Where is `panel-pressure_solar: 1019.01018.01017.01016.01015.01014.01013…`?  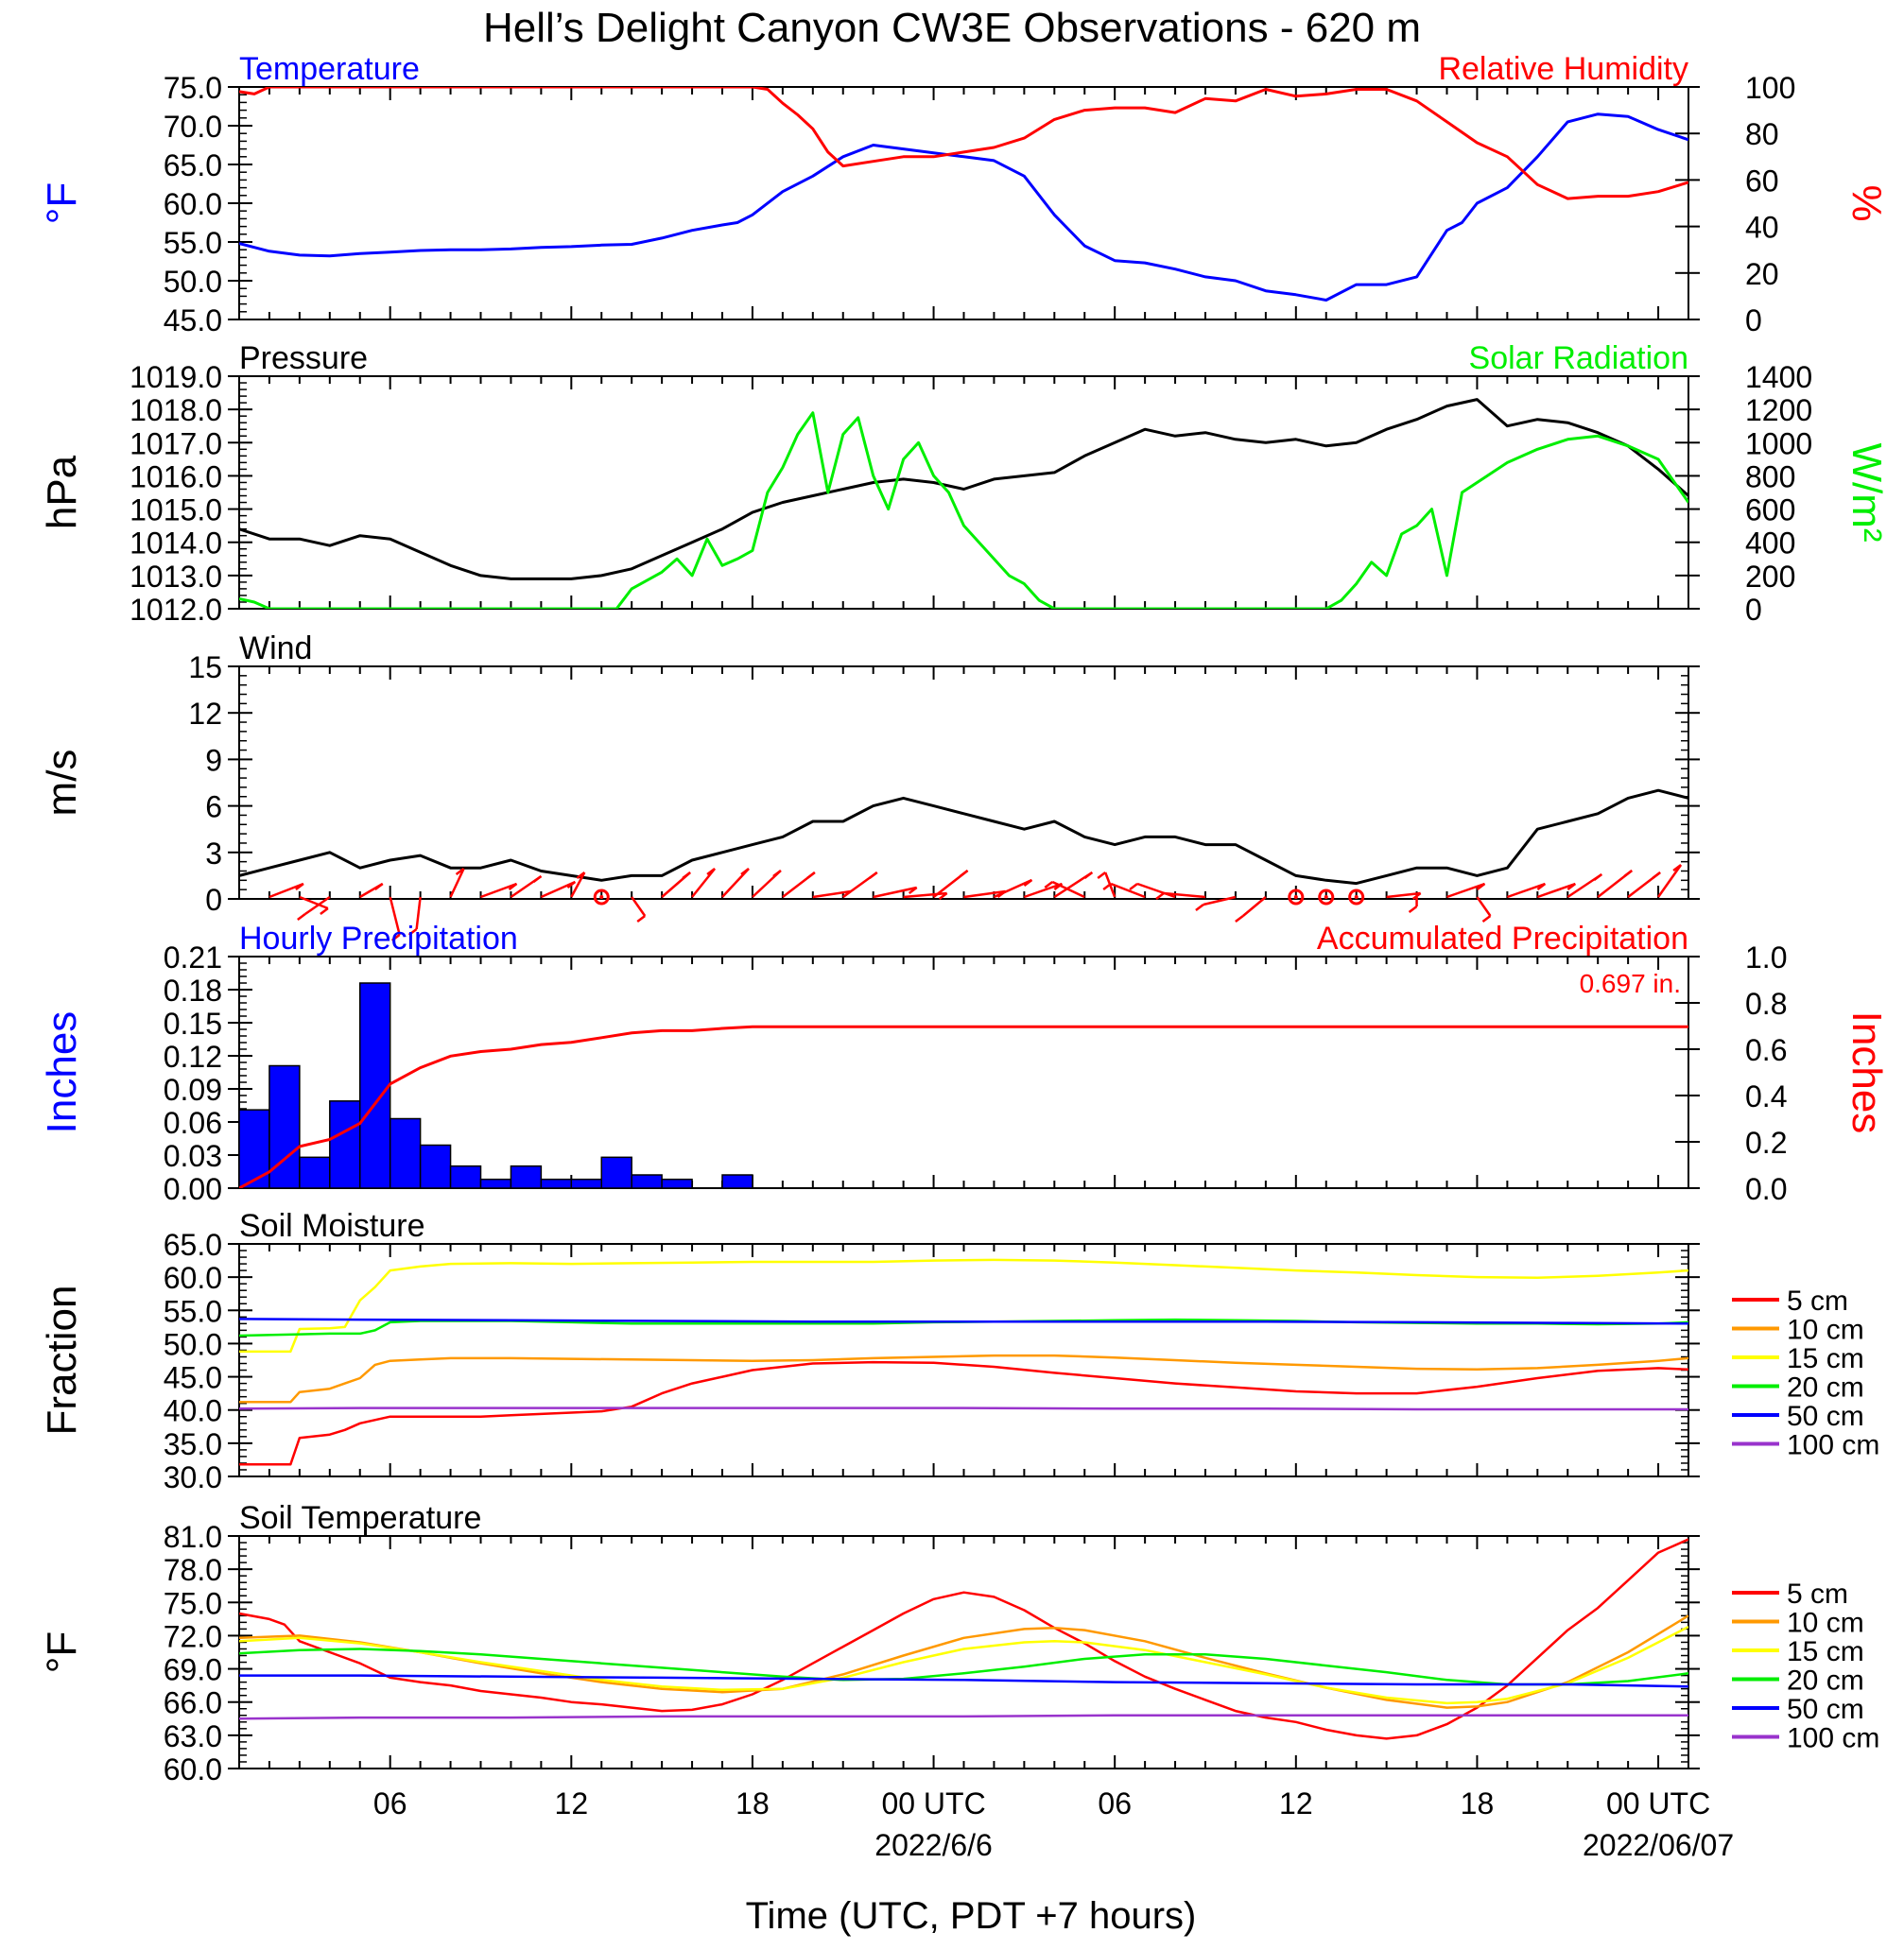 panel-pressure_solar: 1019.01018.01017.01016.01015.01014.01013… is located at coordinates (964, 483).